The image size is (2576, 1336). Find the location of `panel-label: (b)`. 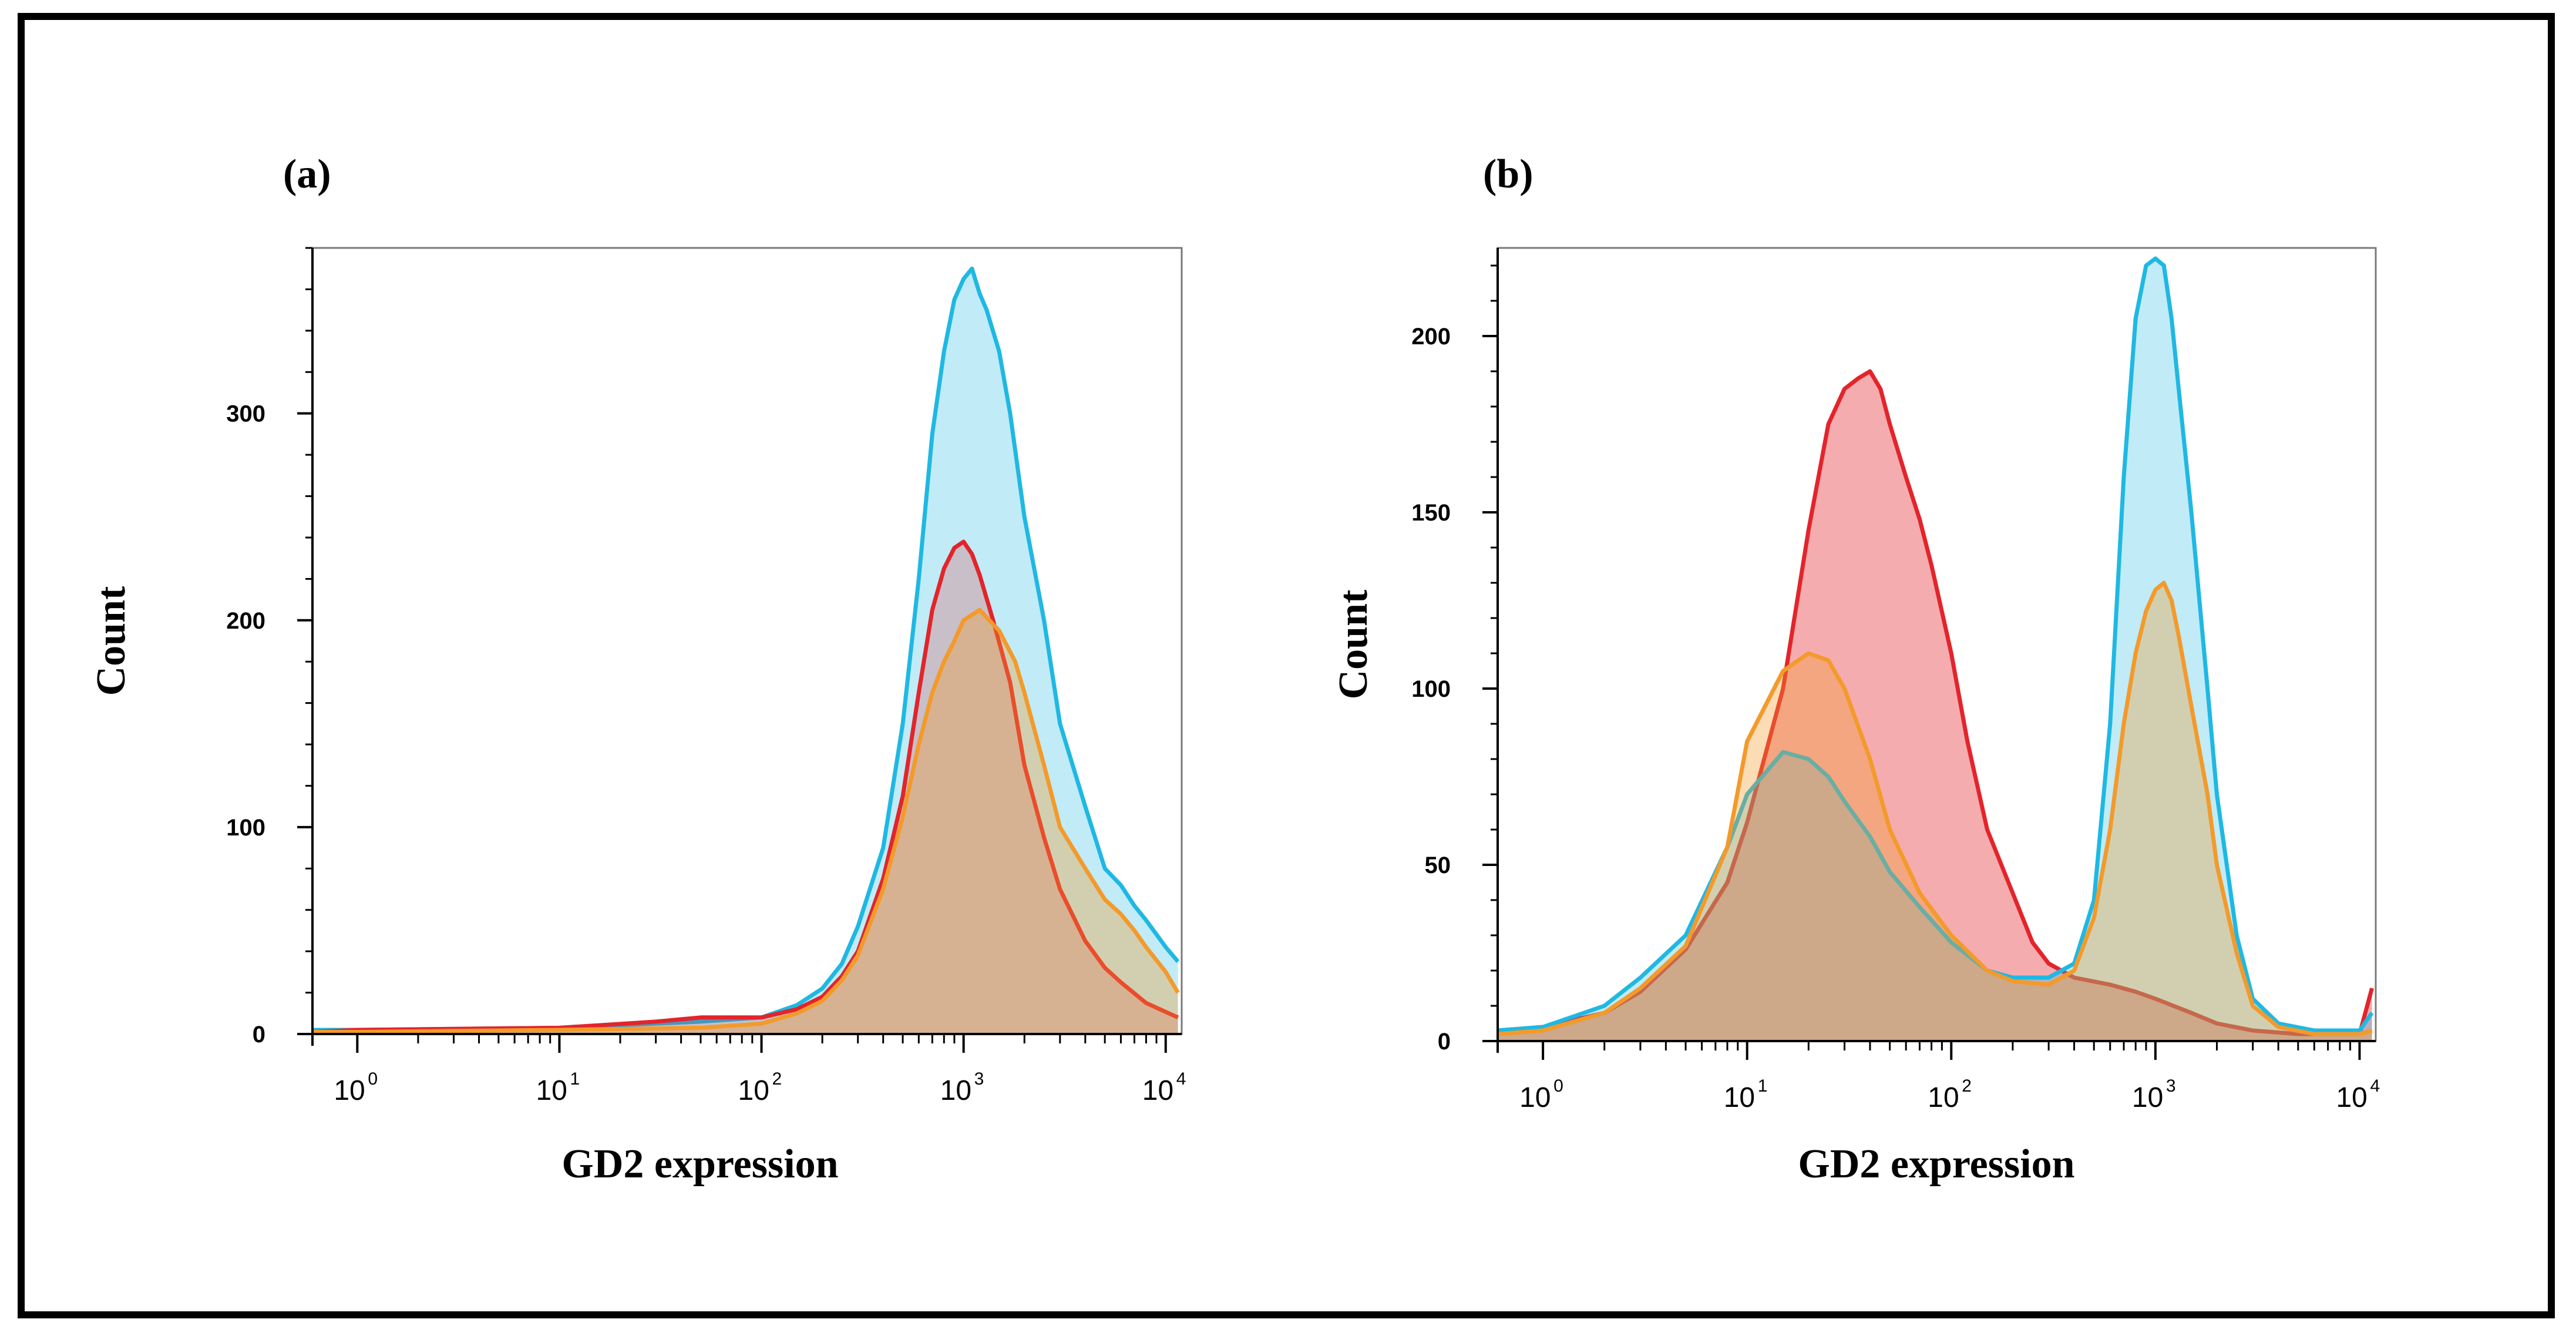

panel-label: (b) is located at coordinates (1508, 174).